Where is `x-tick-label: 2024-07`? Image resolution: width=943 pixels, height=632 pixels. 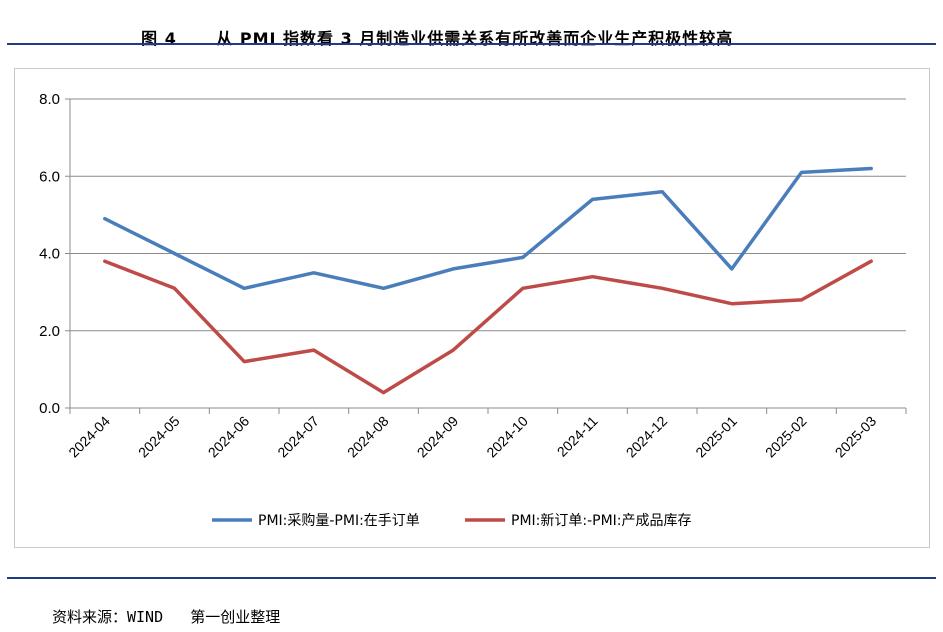 x-tick-label: 2024-07 is located at coordinates (298, 437).